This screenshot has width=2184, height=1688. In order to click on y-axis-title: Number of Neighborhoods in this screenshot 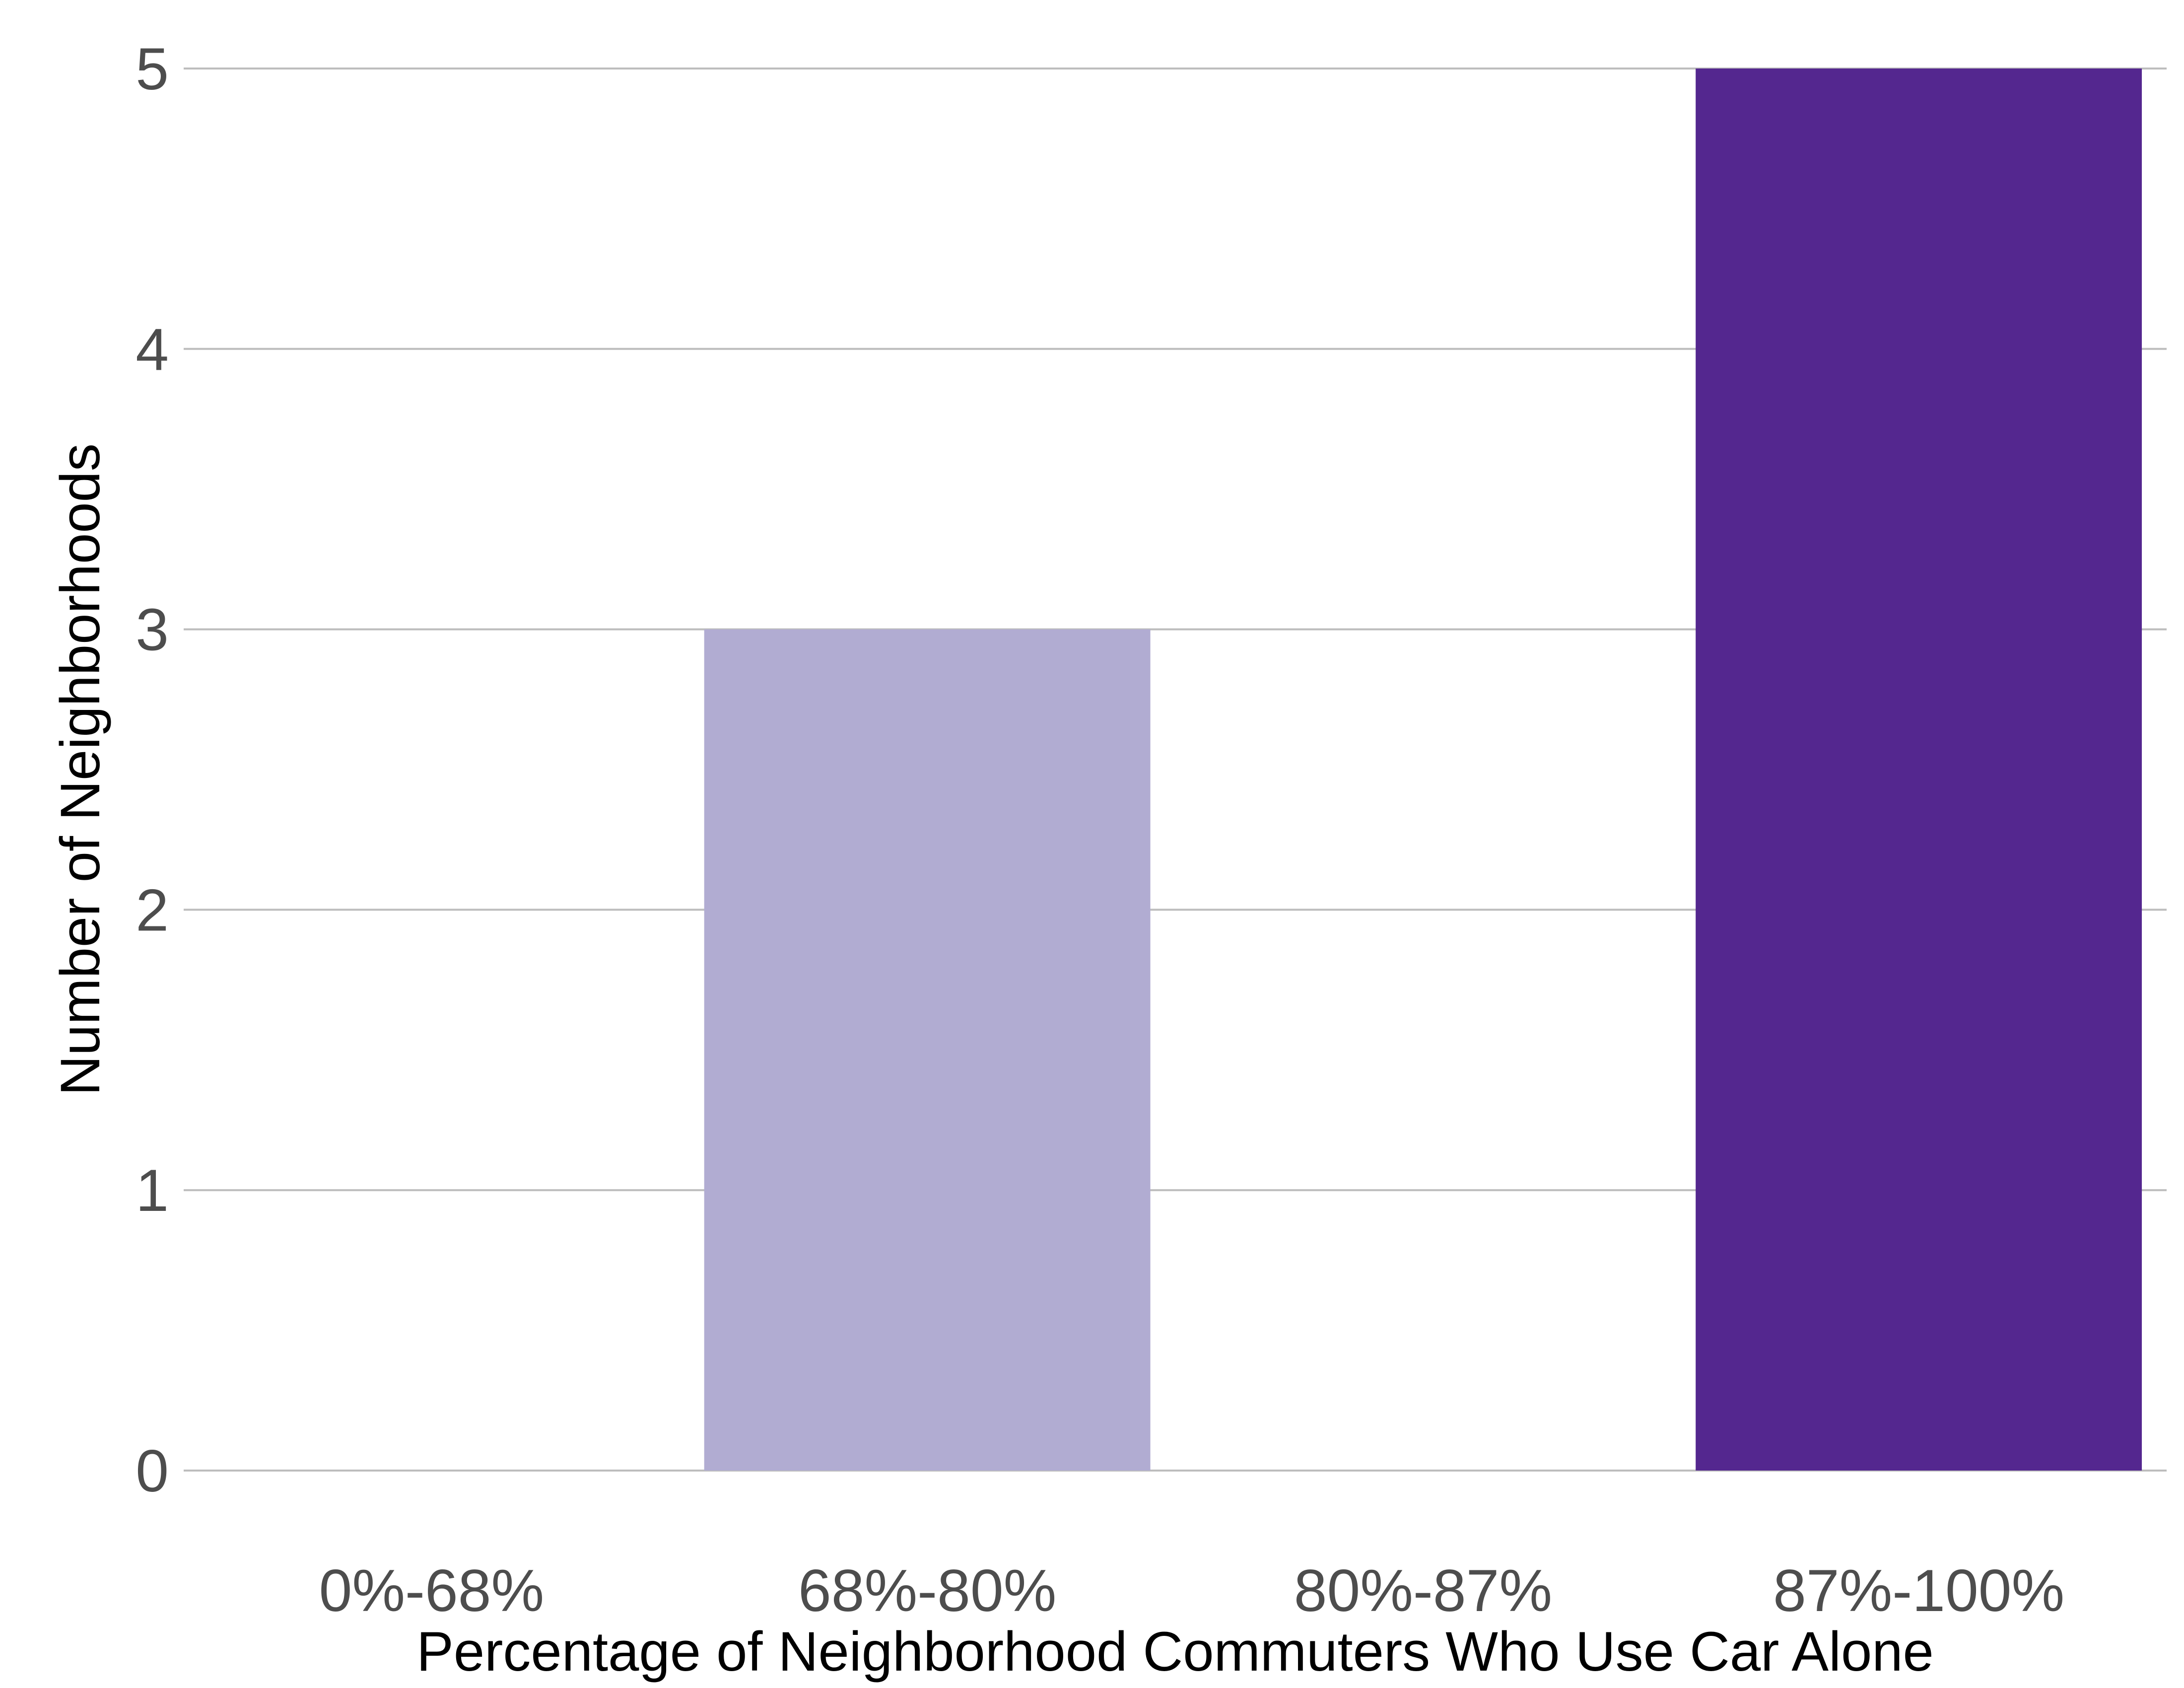, I will do `click(80, 769)`.